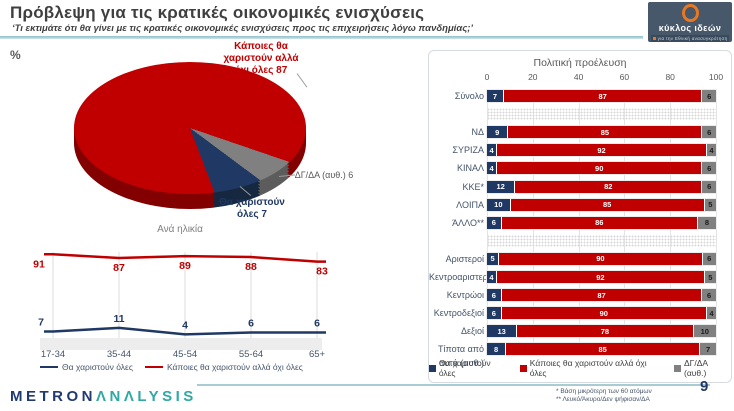 The width and height of the screenshot is (734, 411). Describe the element at coordinates (468, 222) in the screenshot. I see `bar-row-label: ΆΛΛΟ**` at that location.